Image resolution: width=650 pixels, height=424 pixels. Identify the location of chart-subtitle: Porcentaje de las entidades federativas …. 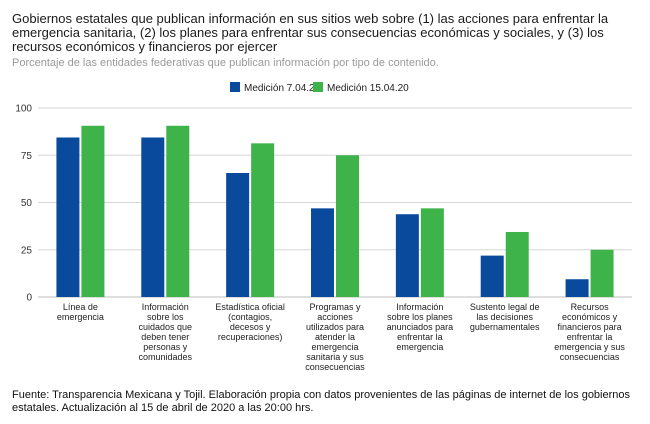
(225, 63).